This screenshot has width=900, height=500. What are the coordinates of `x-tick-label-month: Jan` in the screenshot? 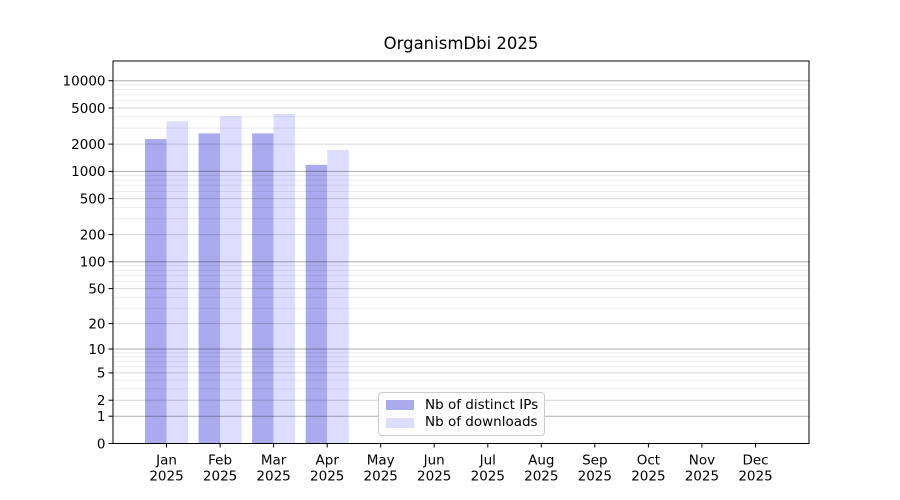 It's located at (166, 461).